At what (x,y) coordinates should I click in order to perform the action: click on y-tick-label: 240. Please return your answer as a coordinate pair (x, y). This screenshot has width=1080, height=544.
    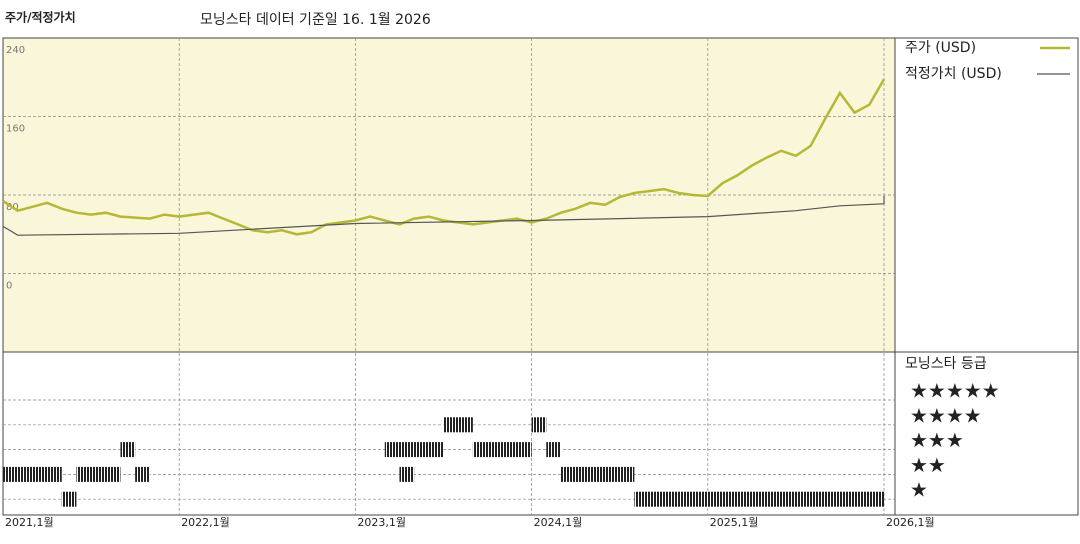
    Looking at the image, I should click on (15, 50).